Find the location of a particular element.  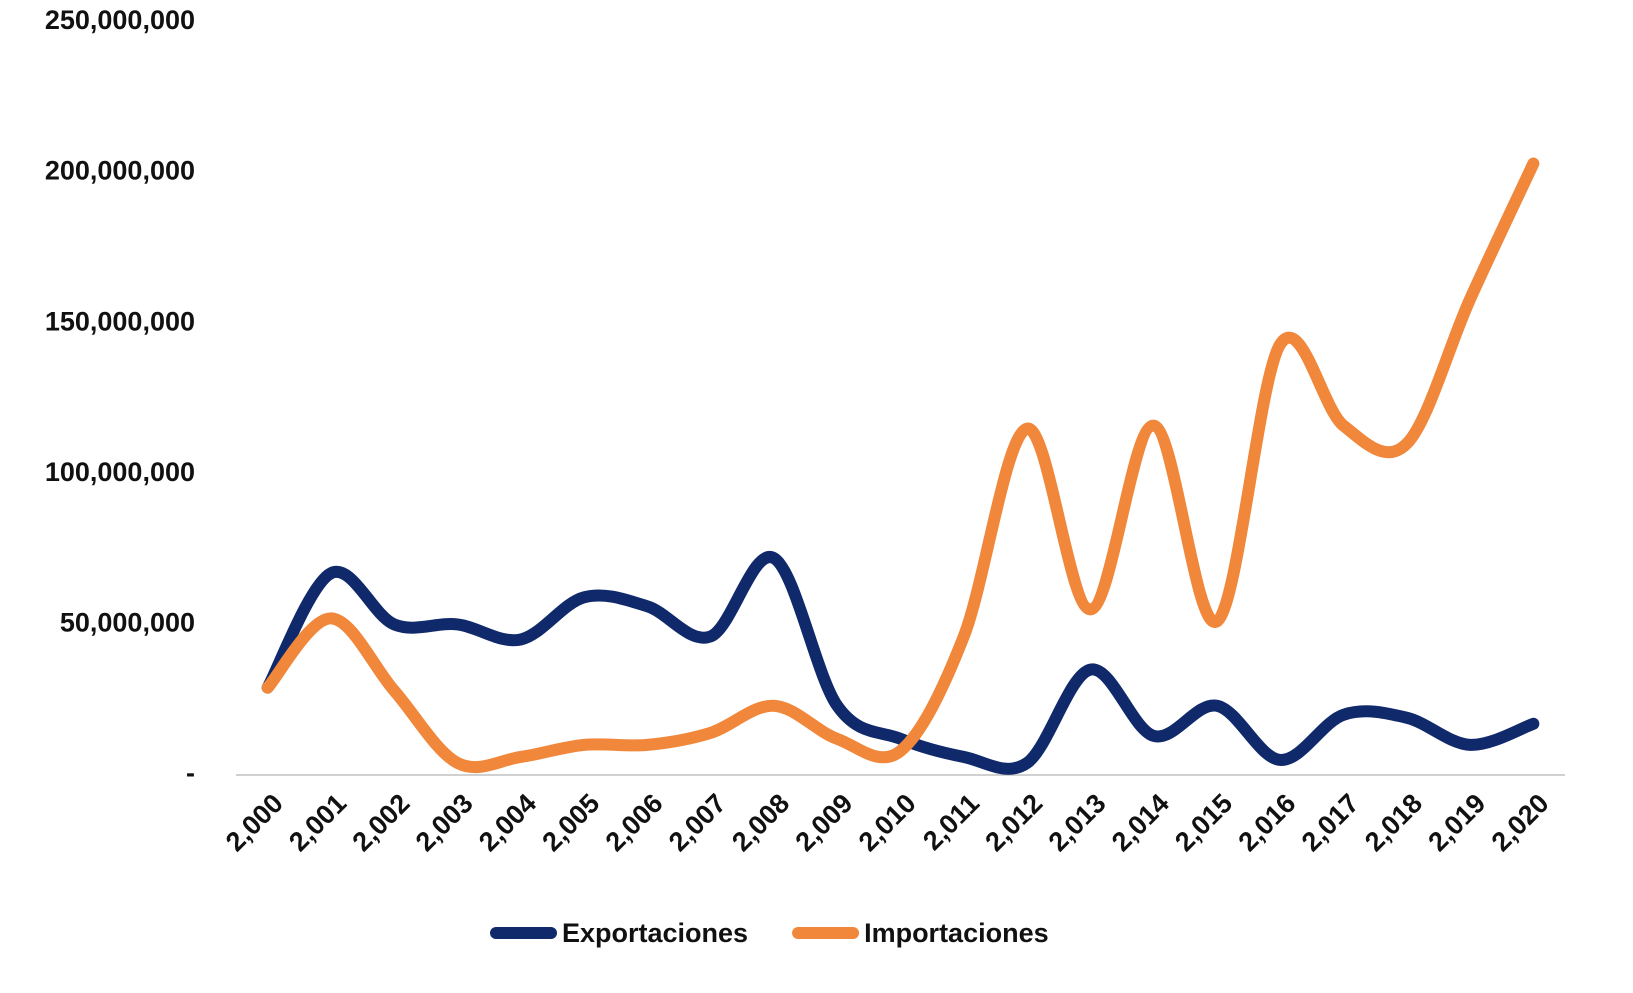

y-tick-label: 150,000,000 is located at coordinates (120, 321).